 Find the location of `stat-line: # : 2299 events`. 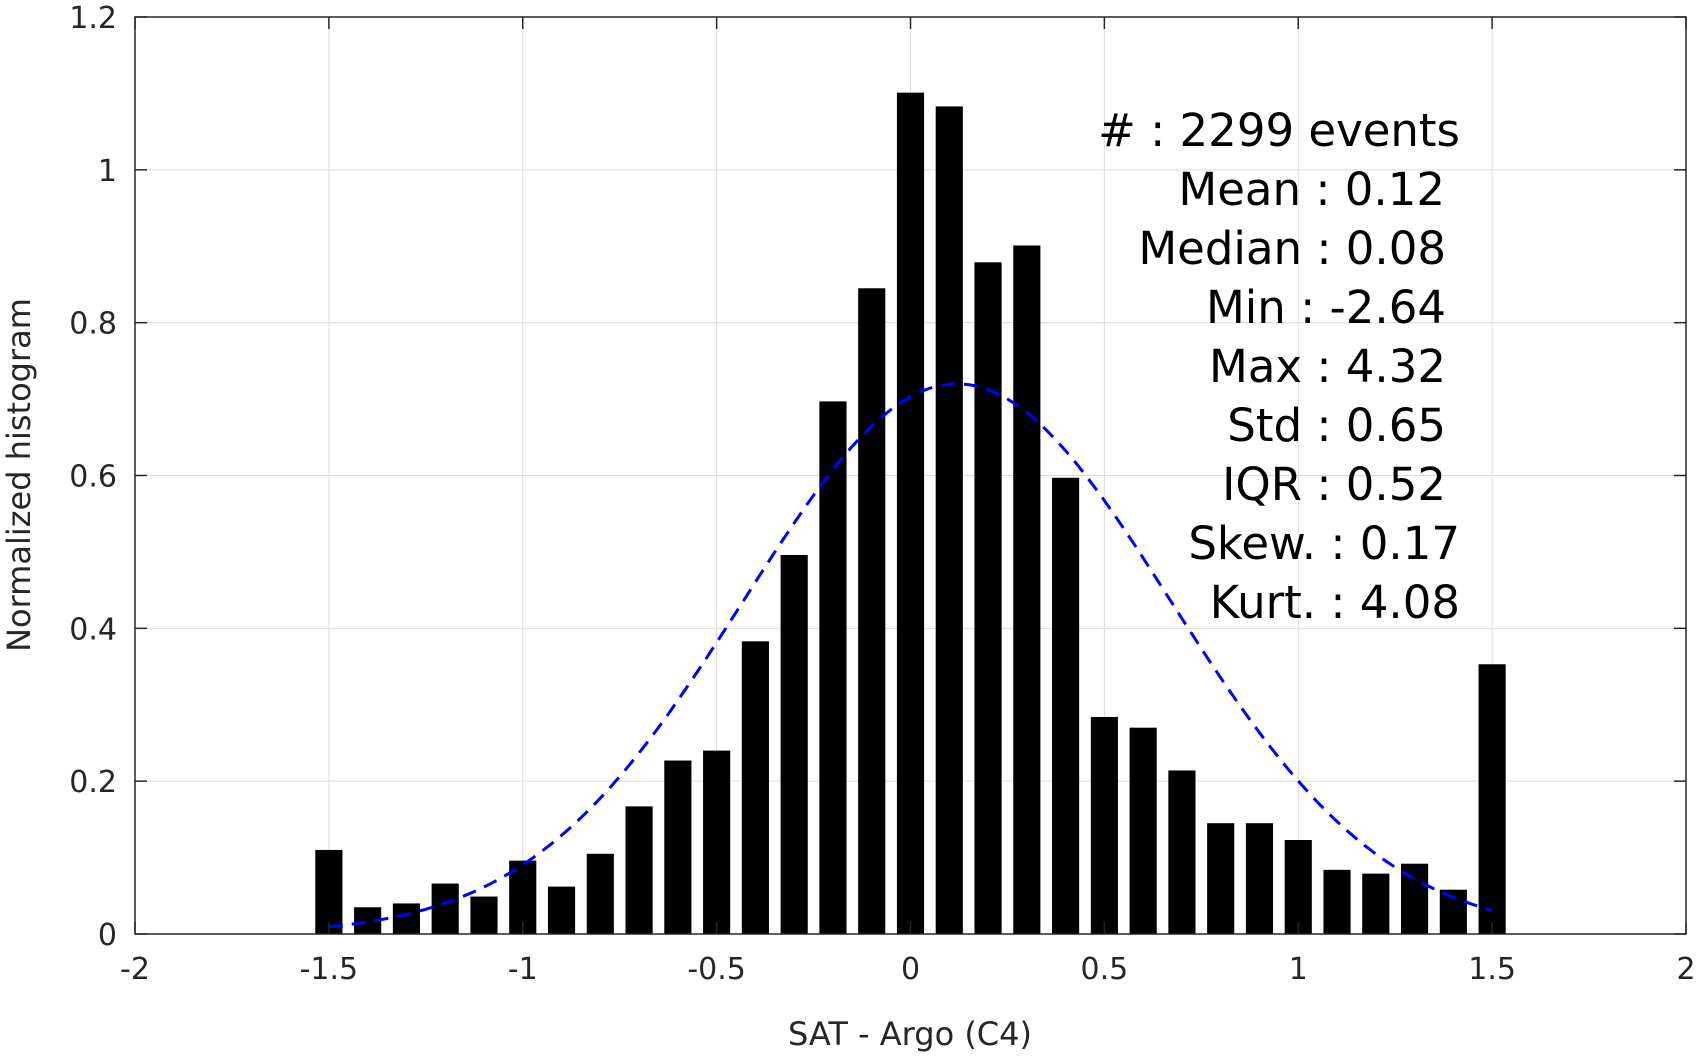

stat-line: # : 2299 events is located at coordinates (1279, 130).